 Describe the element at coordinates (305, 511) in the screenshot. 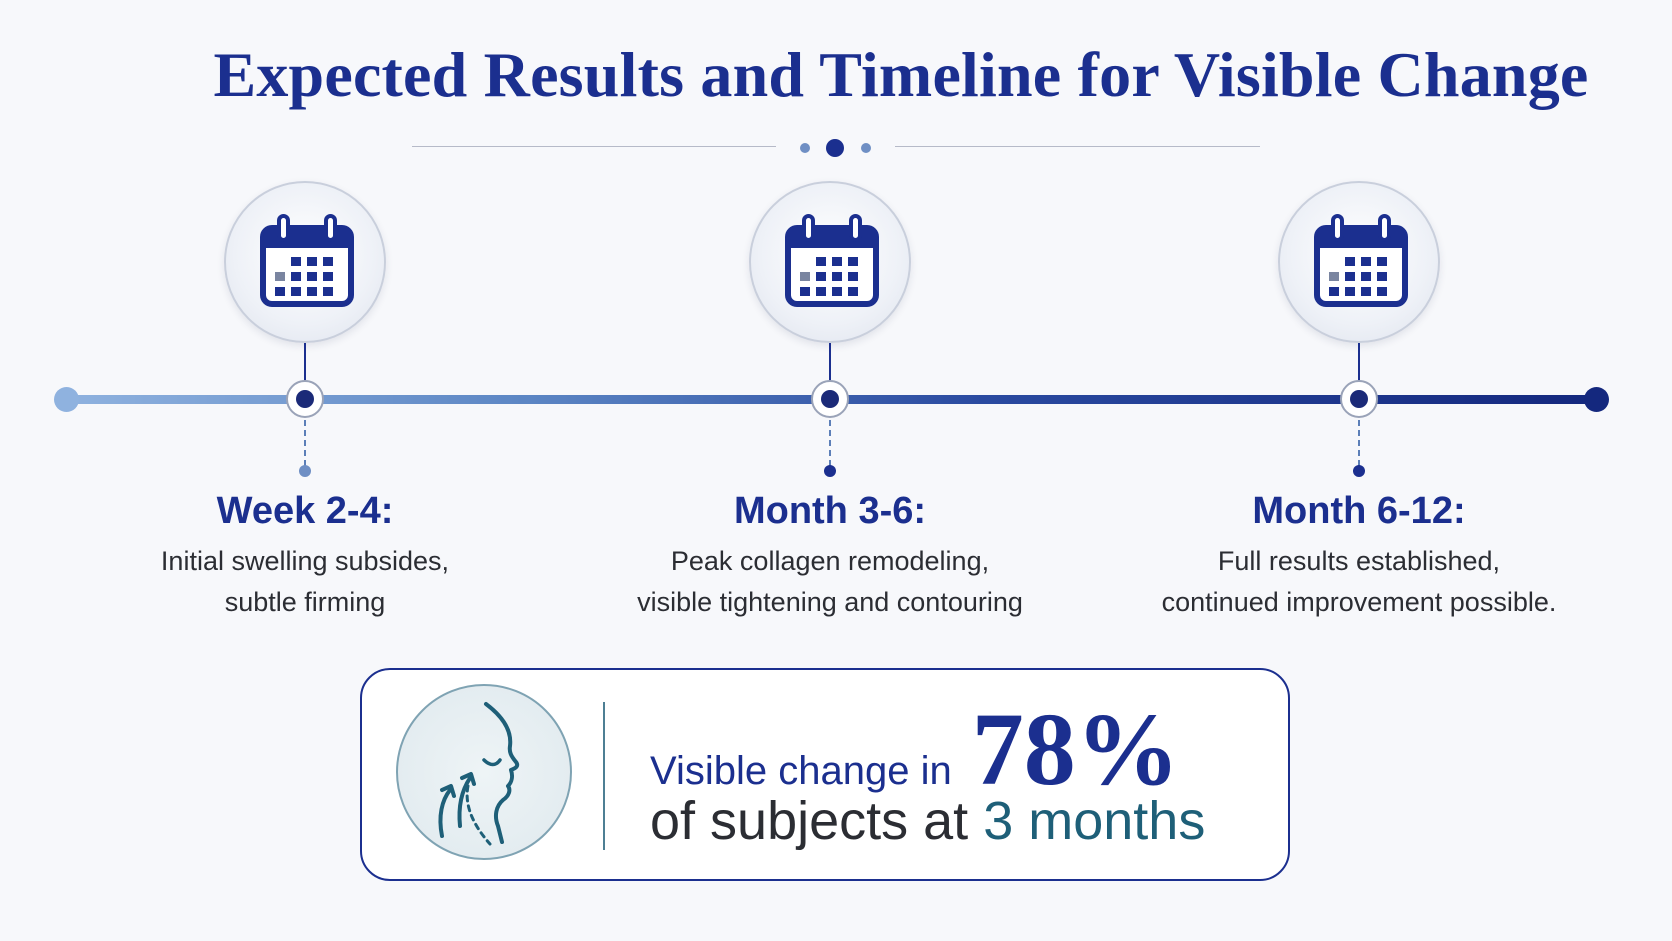

I see `stage-1-title: Week 2-4:` at that location.